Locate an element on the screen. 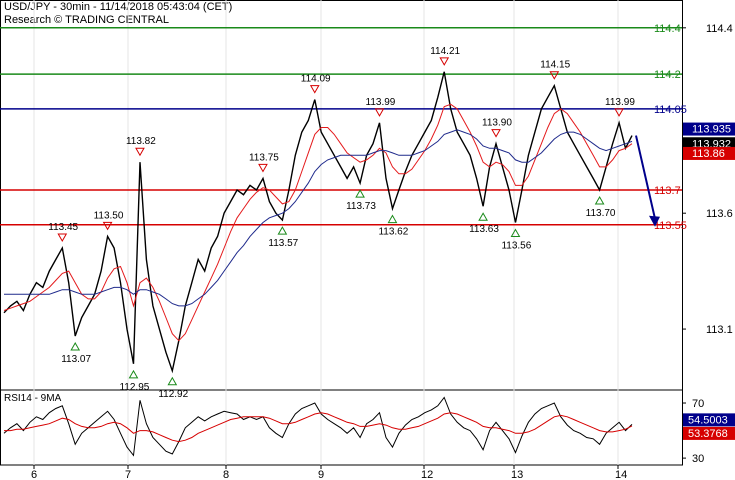 The width and height of the screenshot is (735, 480). low-label: 112.95 is located at coordinates (134, 387).